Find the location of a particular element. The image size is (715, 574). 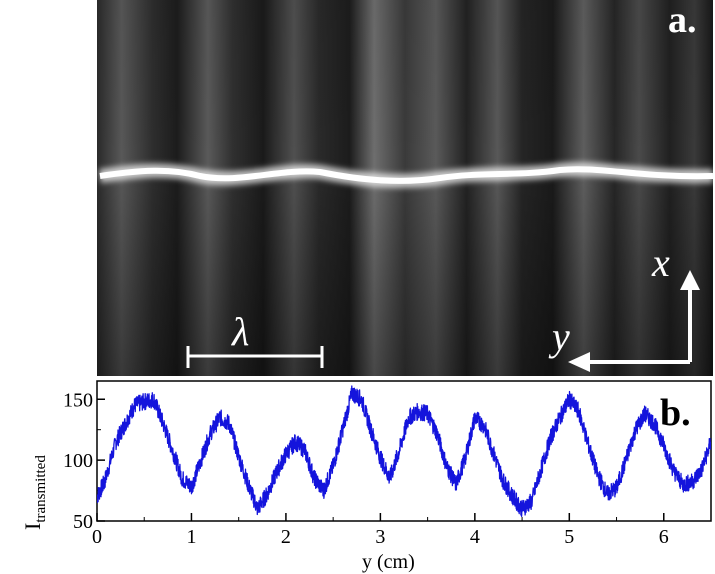

svg-text: Itransmitted is located at coordinates (34, 492).